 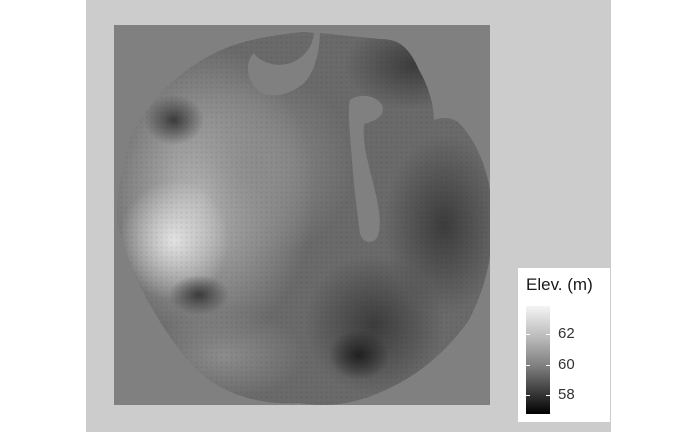 What do you see at coordinates (564, 345) in the screenshot?
I see `legend: Elev. (m) 62 60 58` at bounding box center [564, 345].